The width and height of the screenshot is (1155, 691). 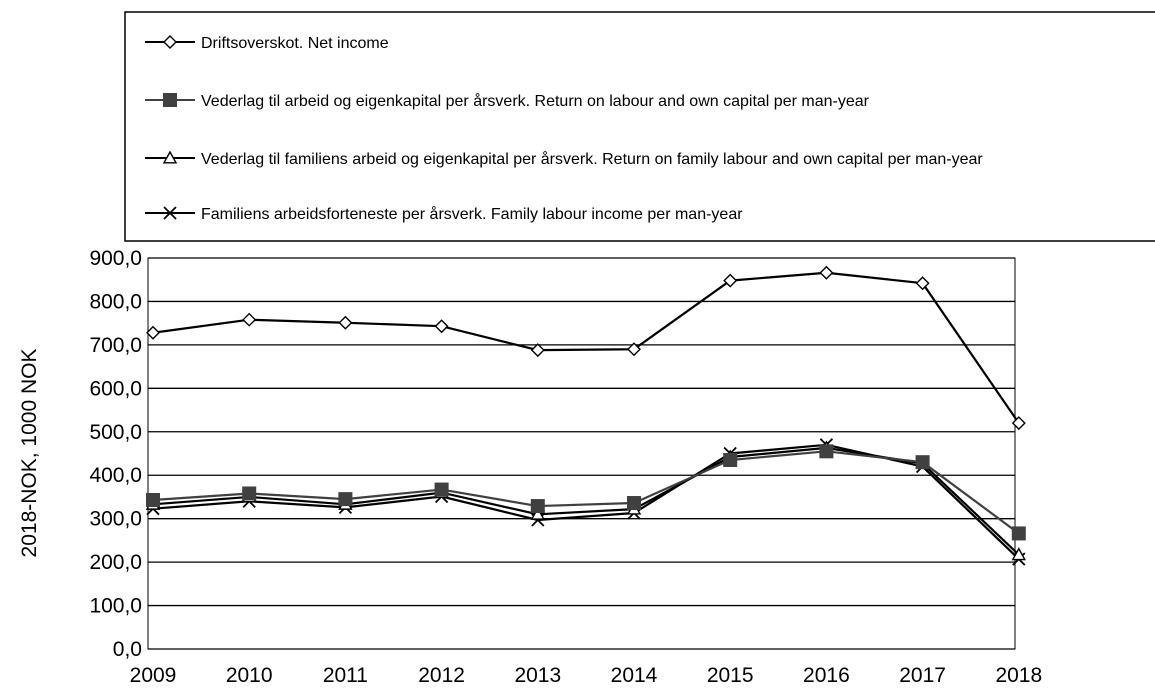 What do you see at coordinates (537, 675) in the screenshot?
I see `x-tick-label: 2013` at bounding box center [537, 675].